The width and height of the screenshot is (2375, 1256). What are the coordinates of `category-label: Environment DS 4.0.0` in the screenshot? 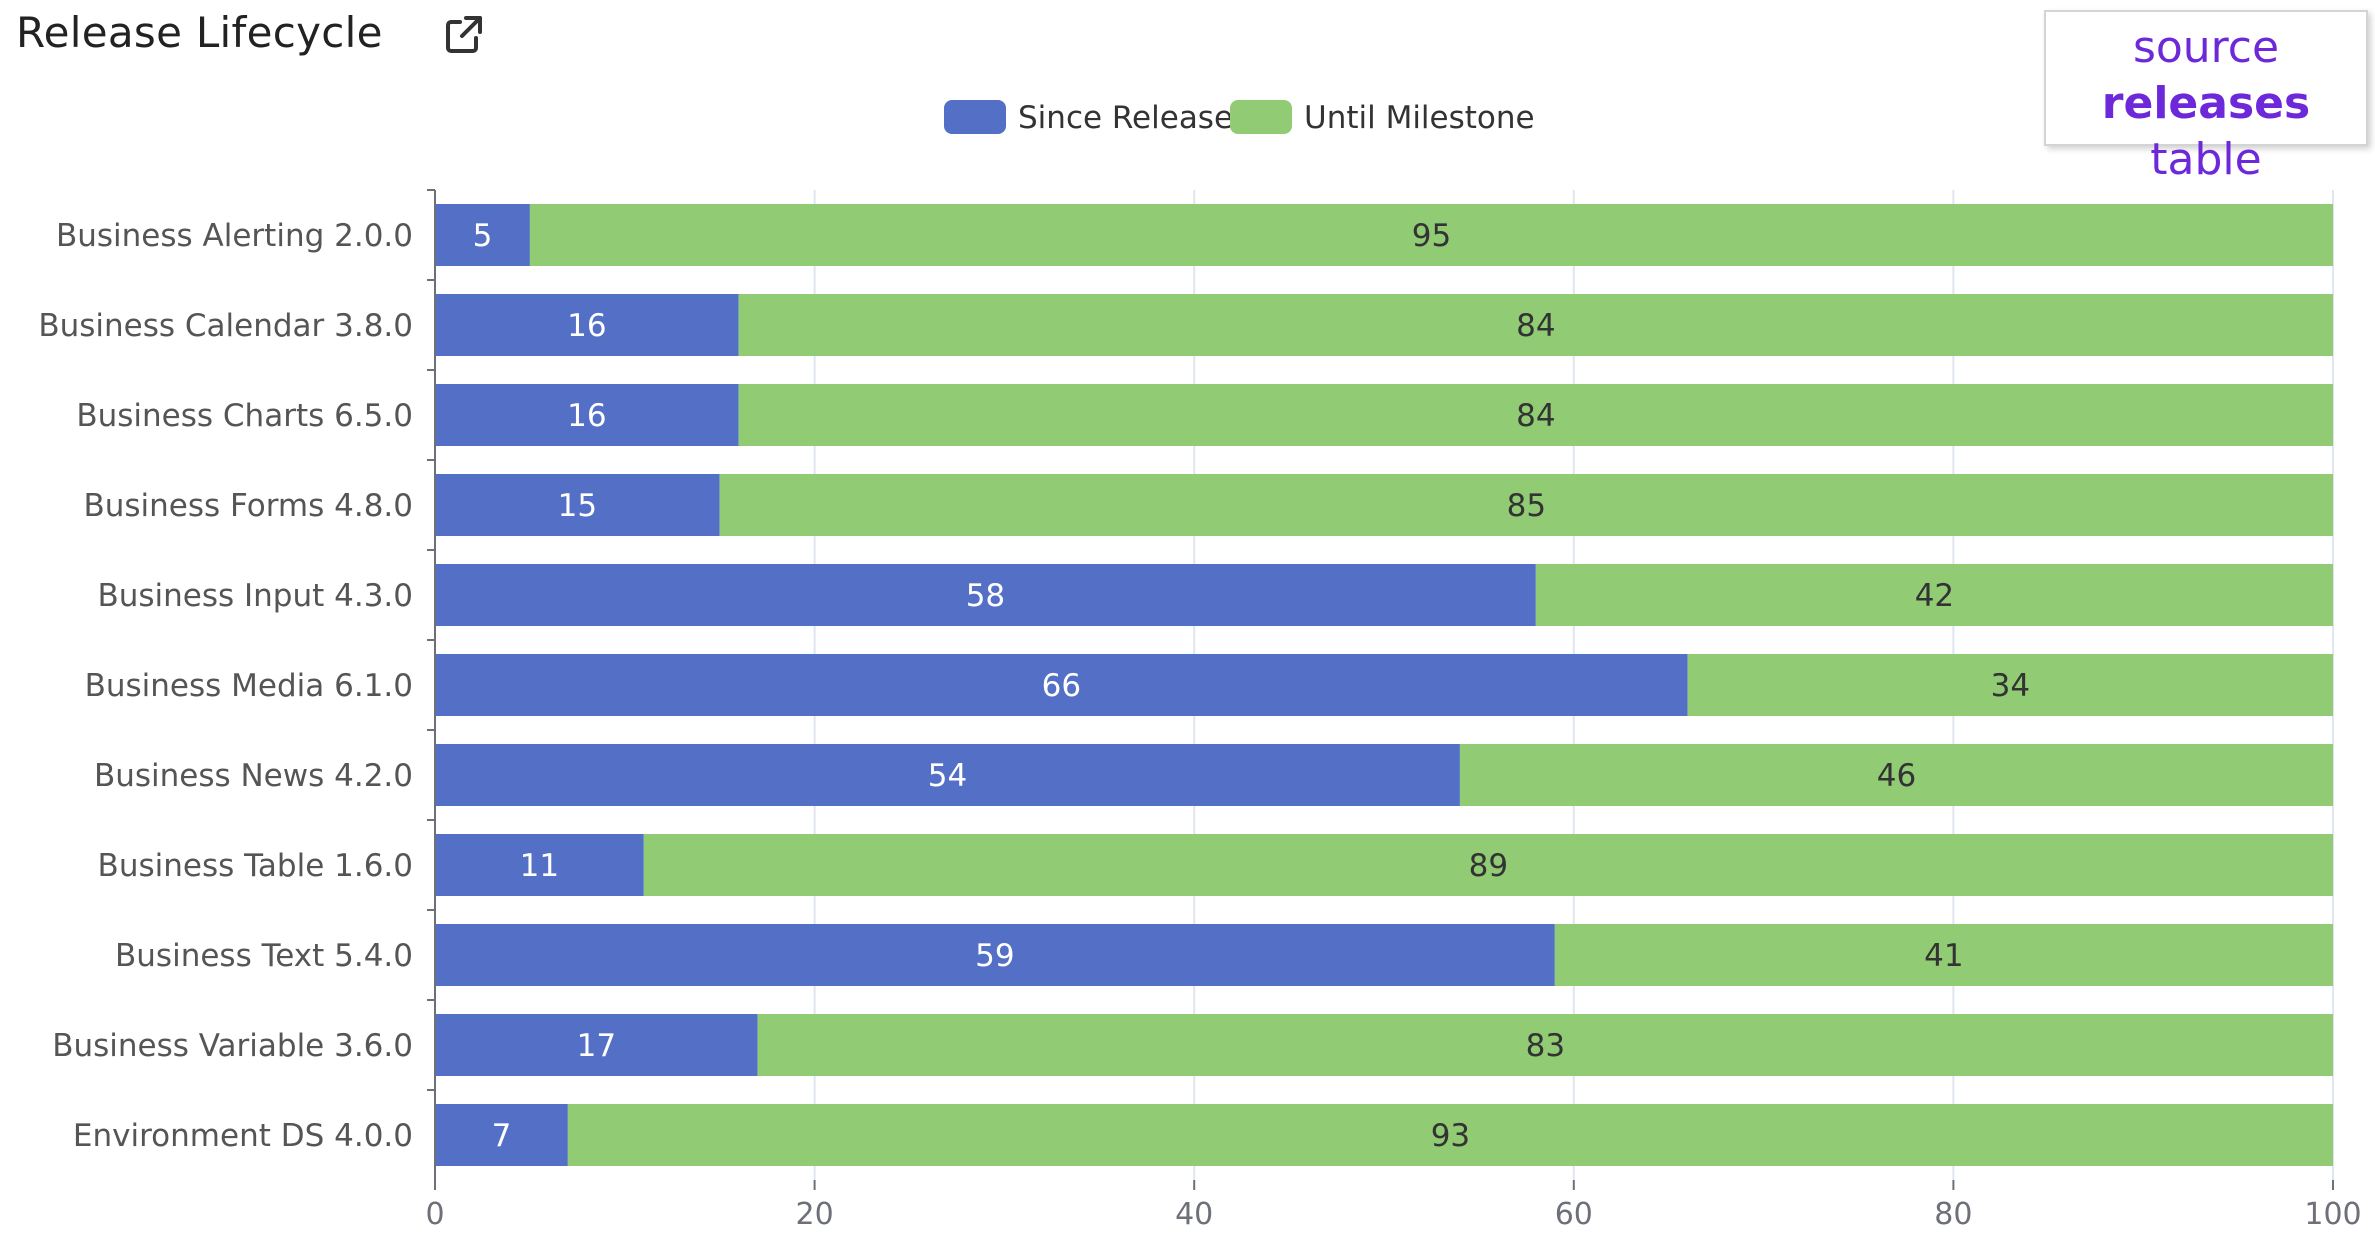 It's located at (243, 1136).